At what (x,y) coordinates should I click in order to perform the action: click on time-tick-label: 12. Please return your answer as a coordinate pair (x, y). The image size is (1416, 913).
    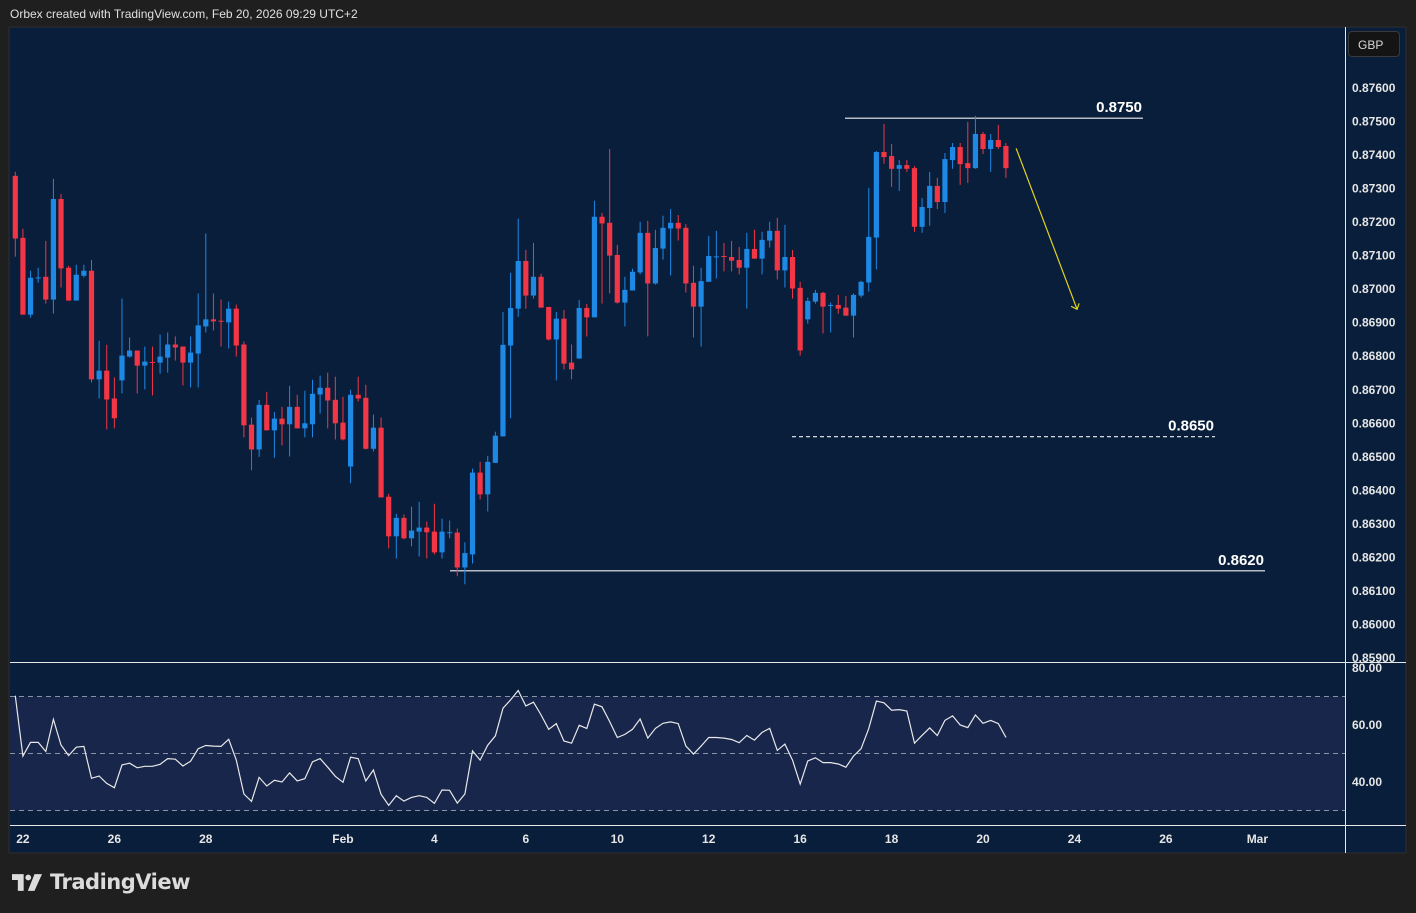
    Looking at the image, I should click on (709, 839).